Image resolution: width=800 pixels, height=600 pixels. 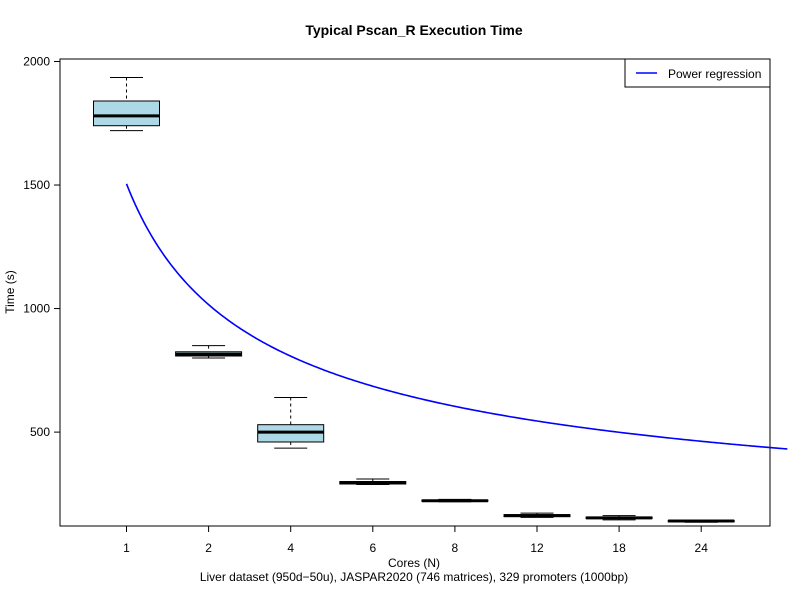 I want to click on y-tick-label: 2000, so click(x=36, y=61).